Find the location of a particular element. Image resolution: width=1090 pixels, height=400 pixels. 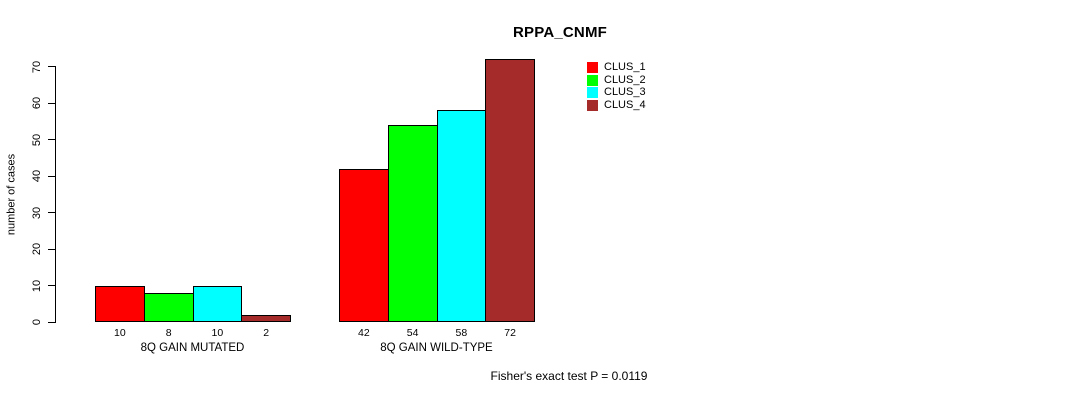

y-axis-tick-label: 20 is located at coordinates (37, 249).